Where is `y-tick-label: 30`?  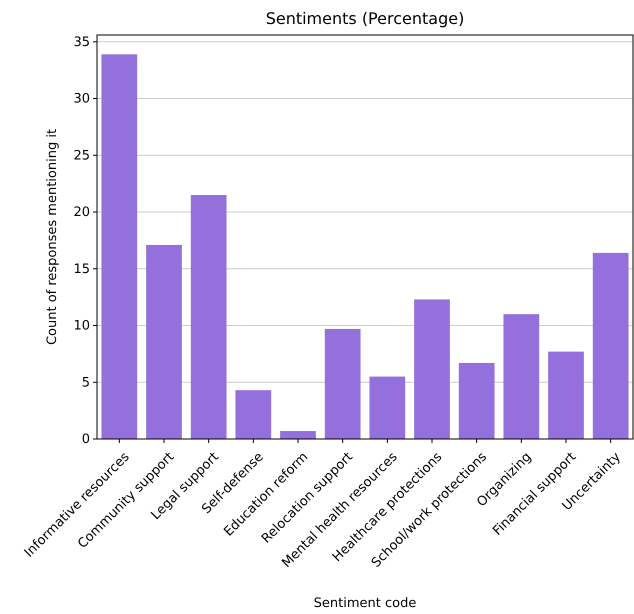 y-tick-label: 30 is located at coordinates (81, 99).